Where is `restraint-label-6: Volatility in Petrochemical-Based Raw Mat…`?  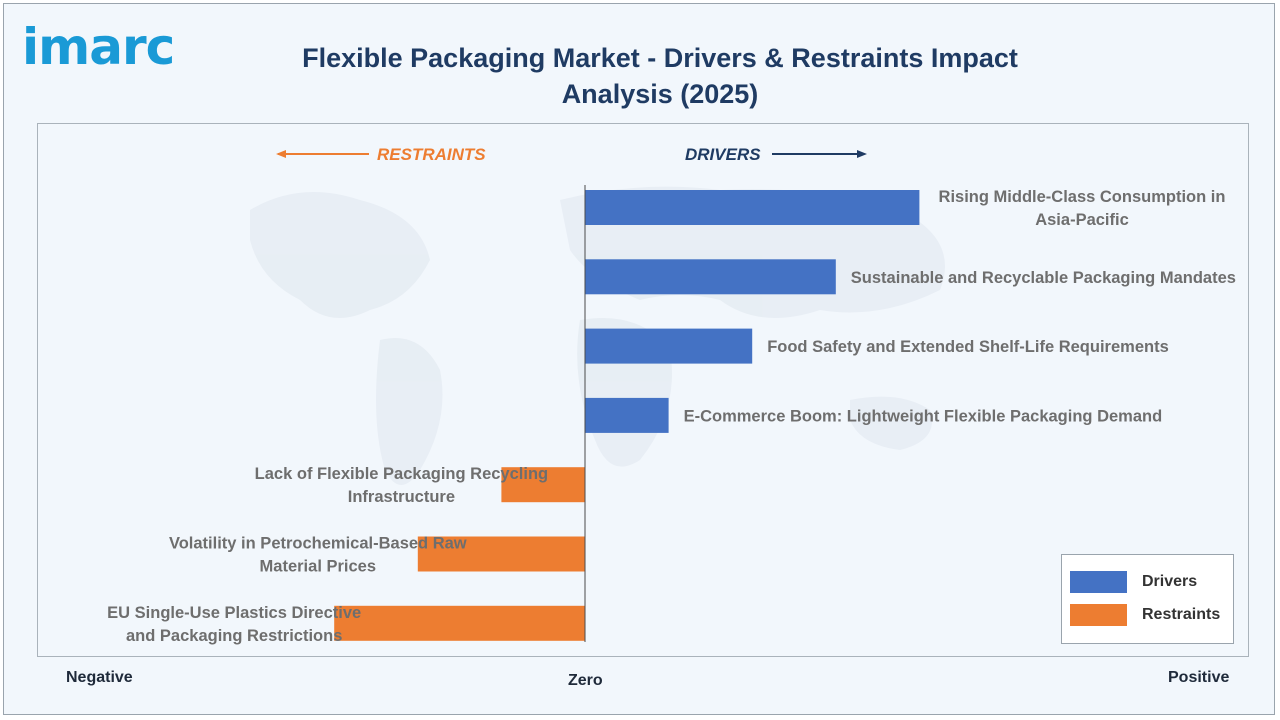
restraint-label-6: Volatility in Petrochemical-Based Raw Mat… is located at coordinates (318, 555).